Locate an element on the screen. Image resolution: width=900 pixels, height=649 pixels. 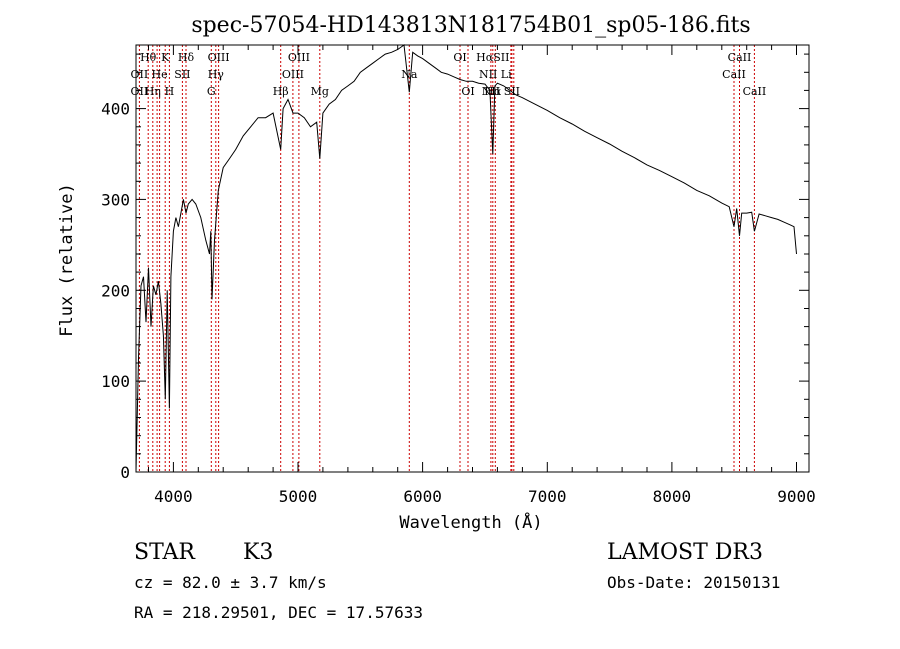
x-tick-label-0: 4000 is located at coordinates (173, 496).